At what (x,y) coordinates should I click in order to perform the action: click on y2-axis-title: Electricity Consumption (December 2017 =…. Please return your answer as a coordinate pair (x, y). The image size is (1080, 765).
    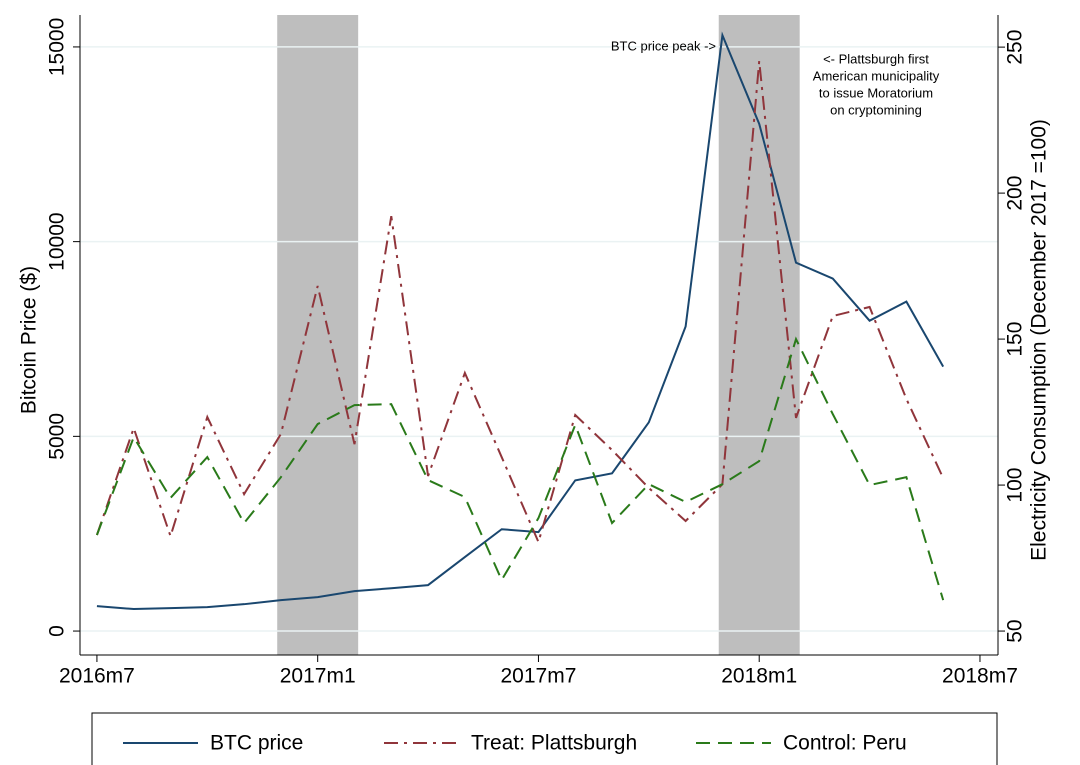
    Looking at the image, I should click on (1039, 340).